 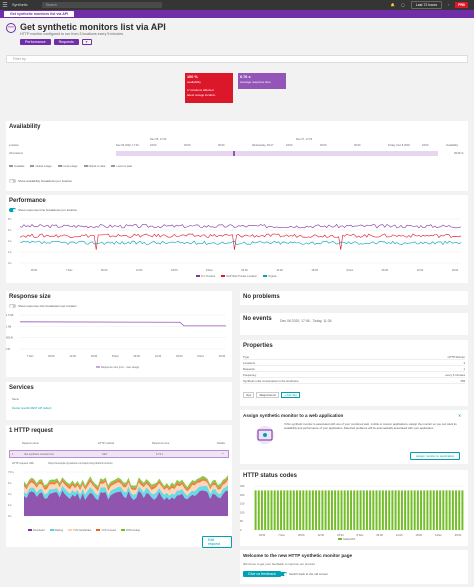 What do you see at coordinates (435, 456) in the screenshot?
I see `assign-button: Assign monitor to application` at bounding box center [435, 456].